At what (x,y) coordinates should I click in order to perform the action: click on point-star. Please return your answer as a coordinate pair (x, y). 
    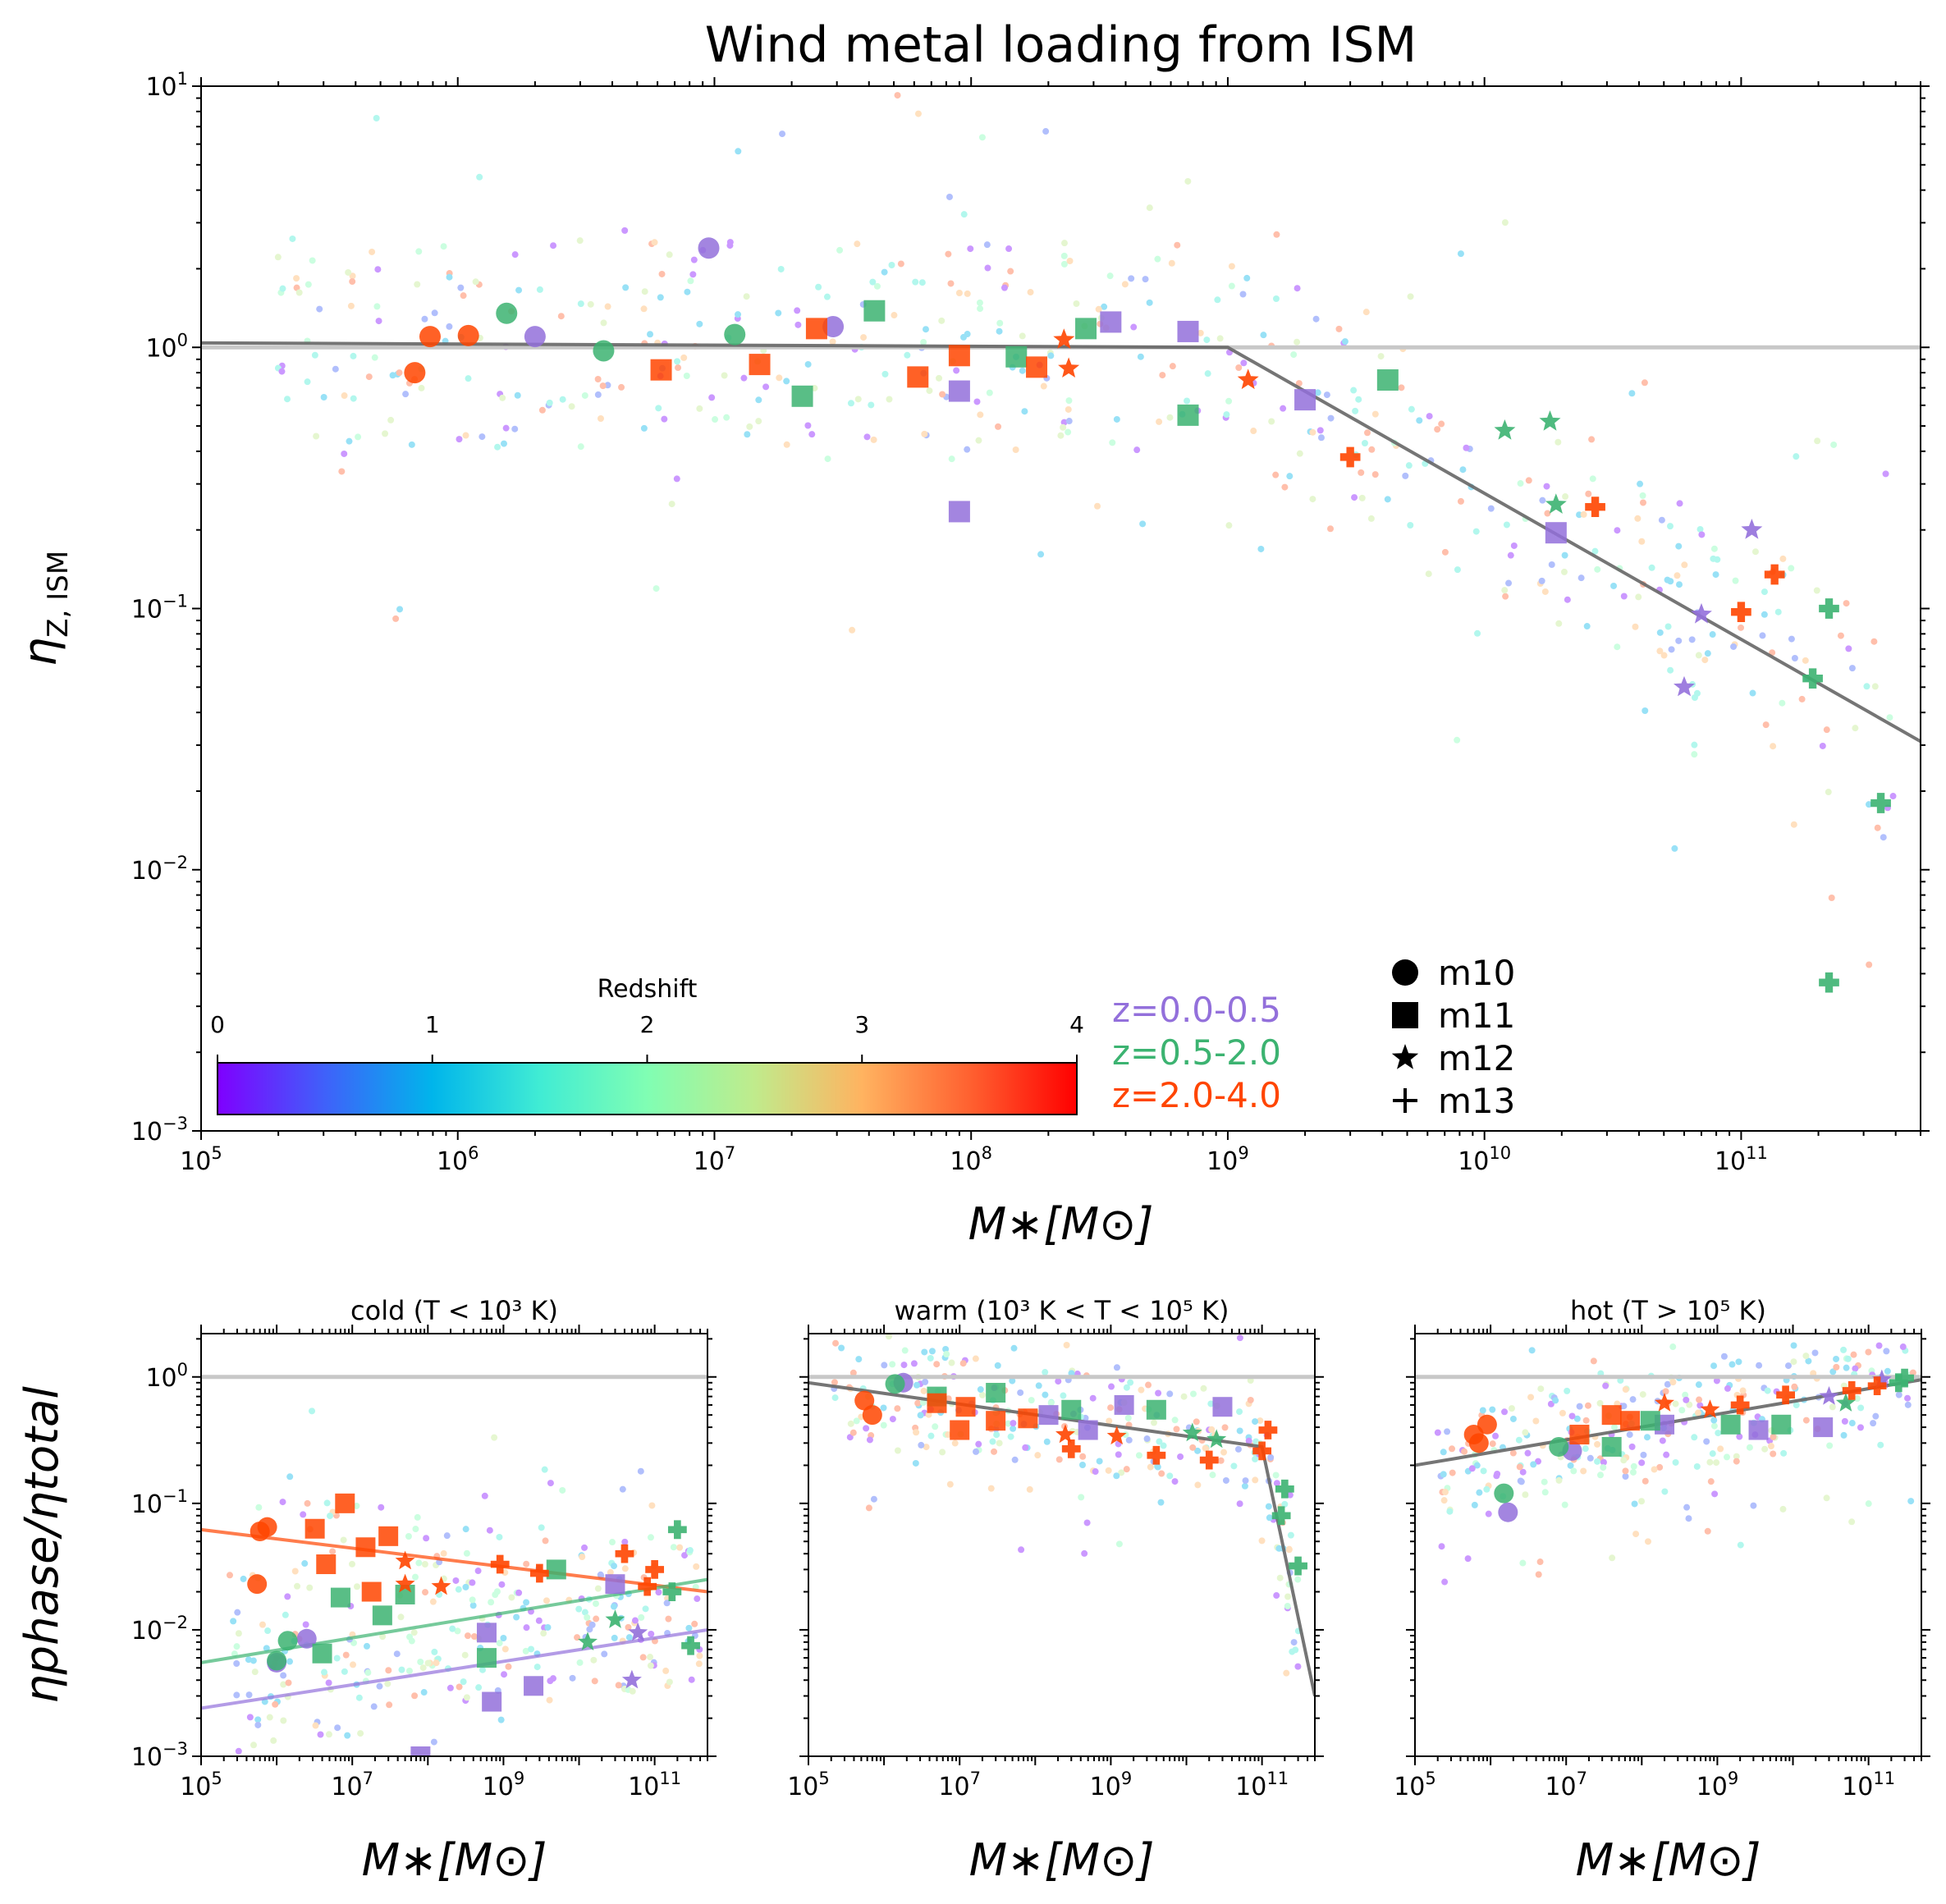
    Looking at the image, I should click on (441, 1585).